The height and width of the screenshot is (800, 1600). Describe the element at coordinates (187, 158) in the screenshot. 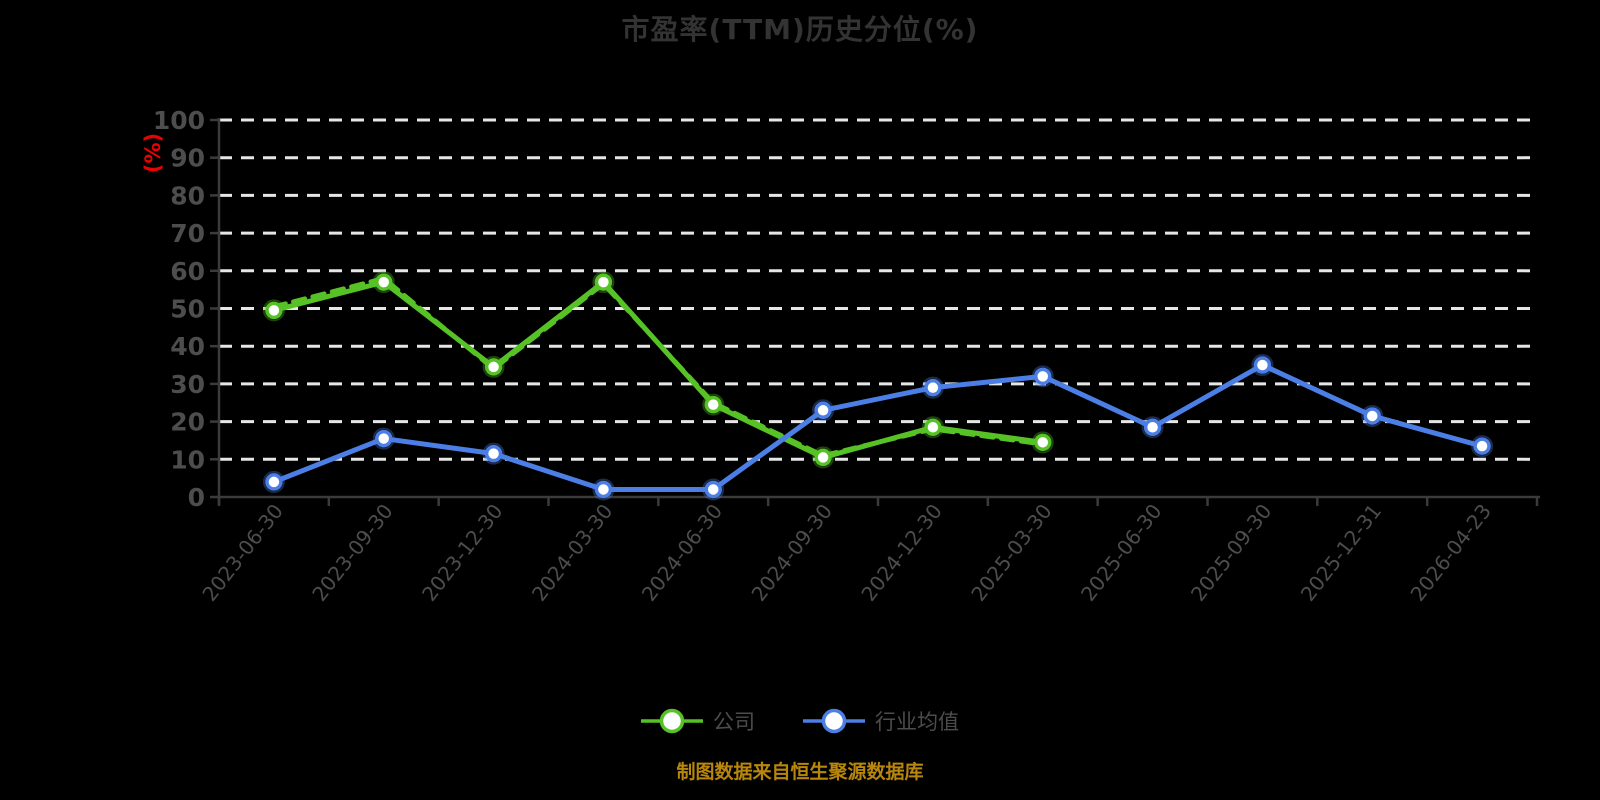

I see `y-tick-label: 90` at that location.